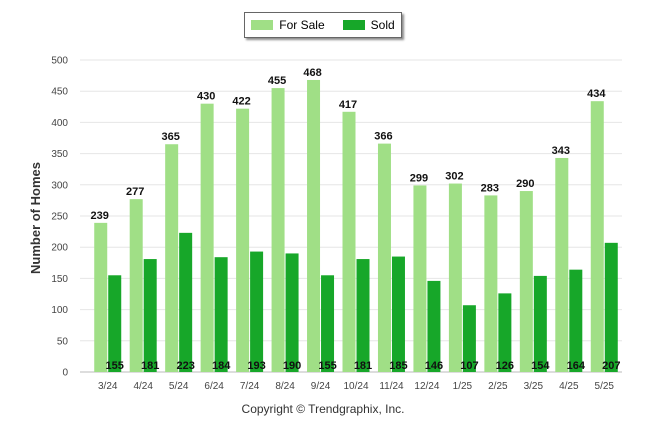  I want to click on data-label-sold-5/24: 223, so click(185, 366).